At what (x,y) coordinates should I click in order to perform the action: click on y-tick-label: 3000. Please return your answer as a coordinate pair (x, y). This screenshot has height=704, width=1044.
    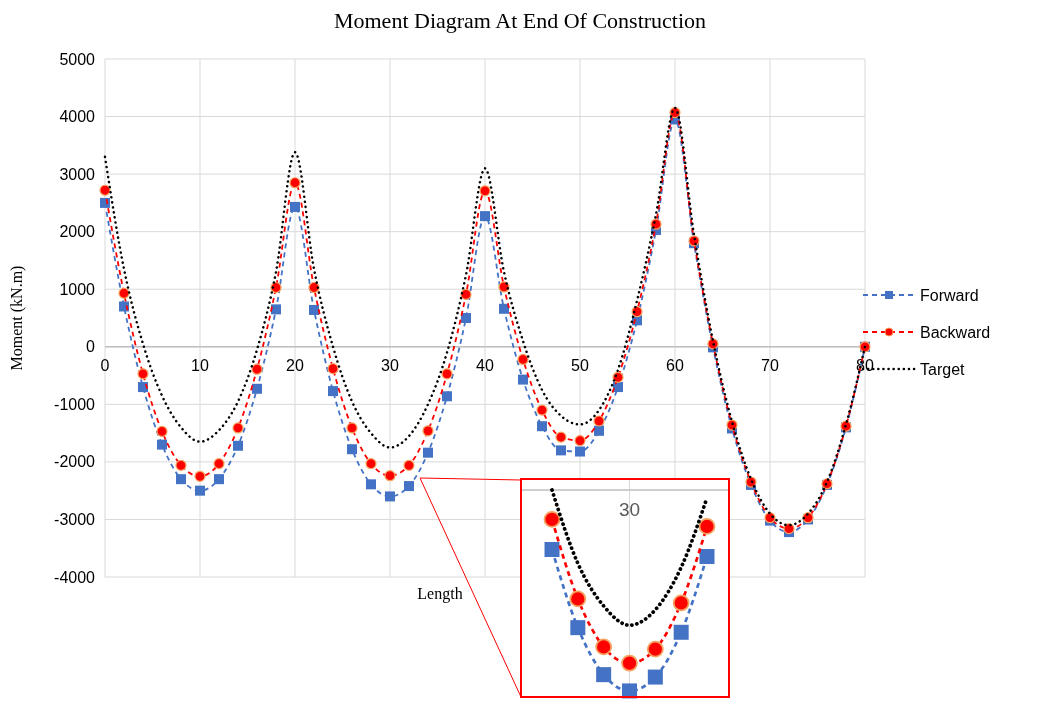
    Looking at the image, I should click on (77, 174).